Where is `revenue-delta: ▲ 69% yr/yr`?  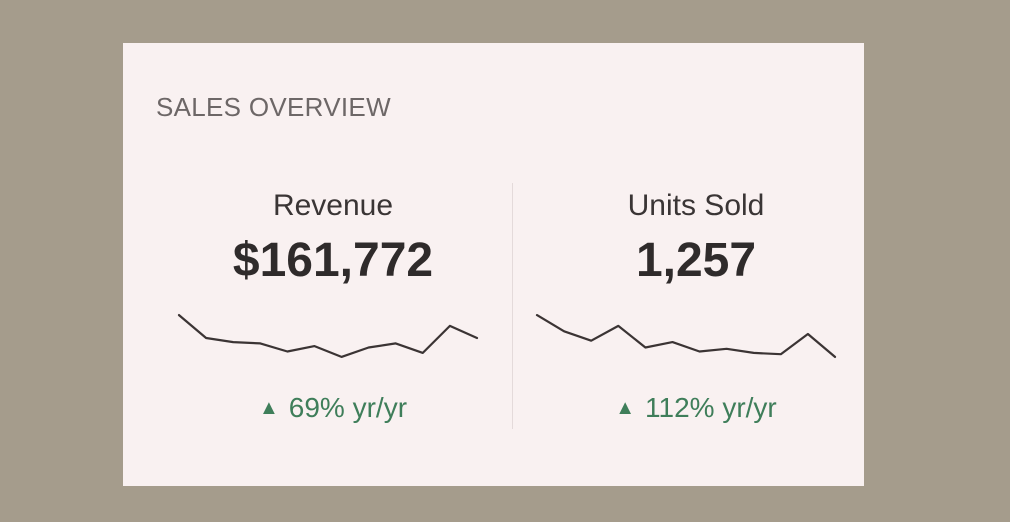 revenue-delta: ▲ 69% yr/yr is located at coordinates (333, 408).